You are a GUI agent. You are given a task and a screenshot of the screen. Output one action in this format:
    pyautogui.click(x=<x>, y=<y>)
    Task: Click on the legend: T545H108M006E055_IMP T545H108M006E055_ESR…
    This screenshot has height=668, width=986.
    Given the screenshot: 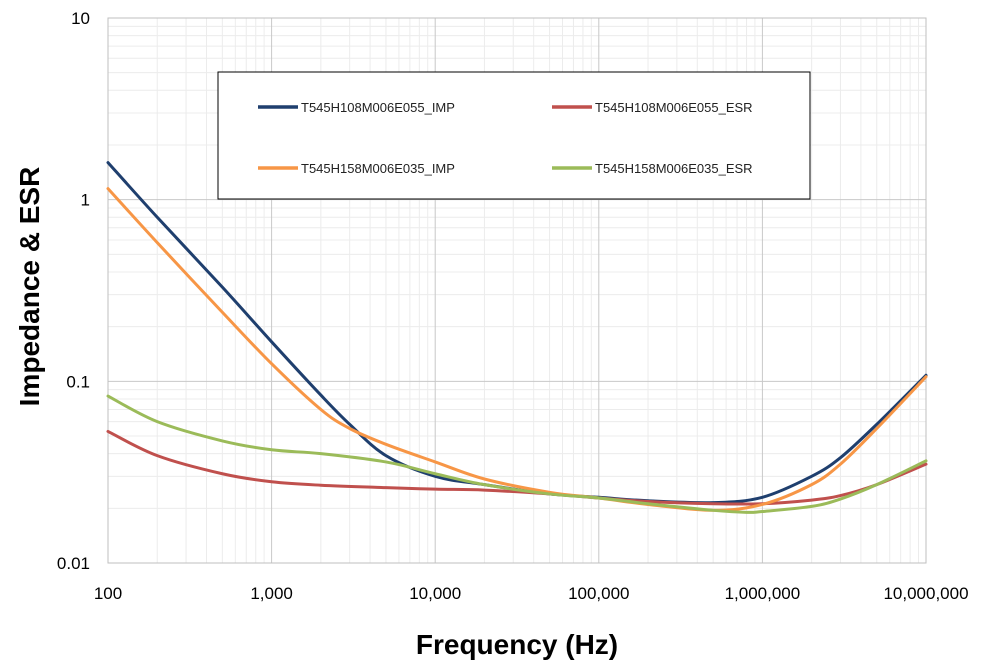 What is the action you would take?
    pyautogui.click(x=514, y=135)
    